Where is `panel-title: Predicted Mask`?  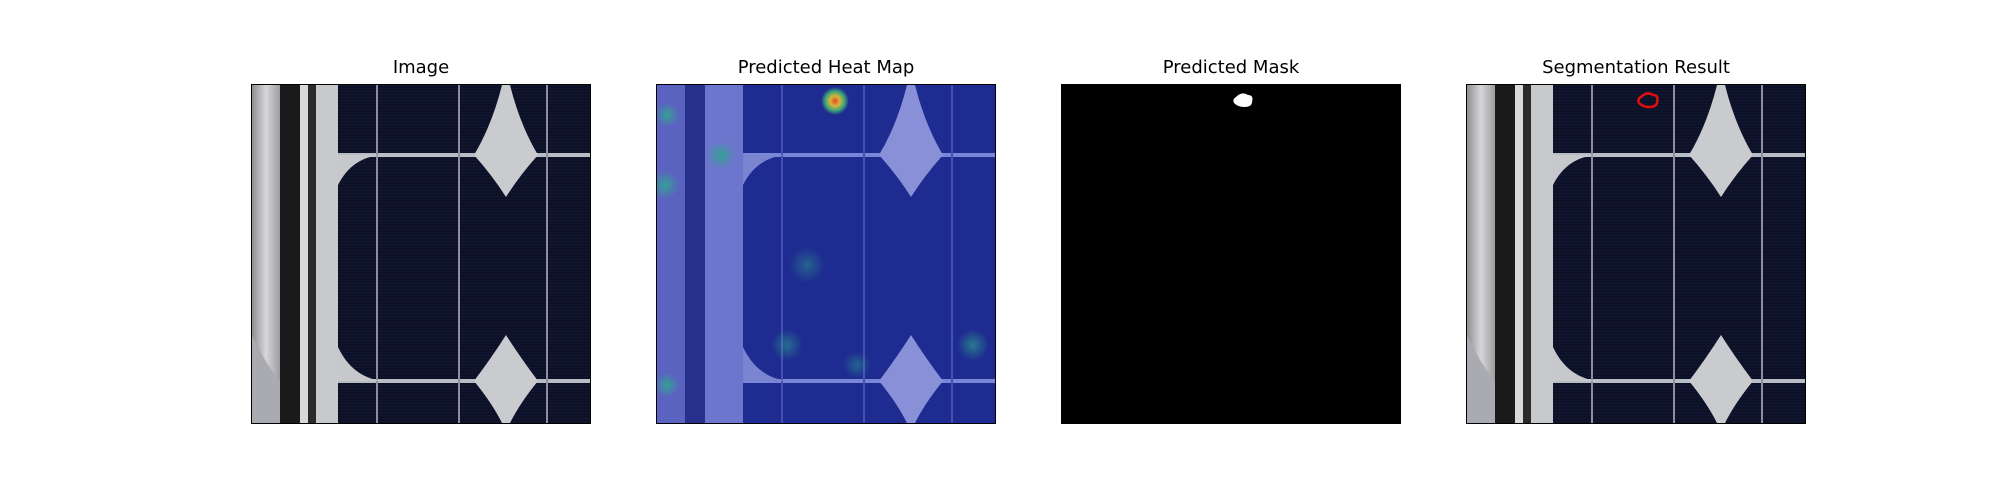
panel-title: Predicted Mask is located at coordinates (1231, 67).